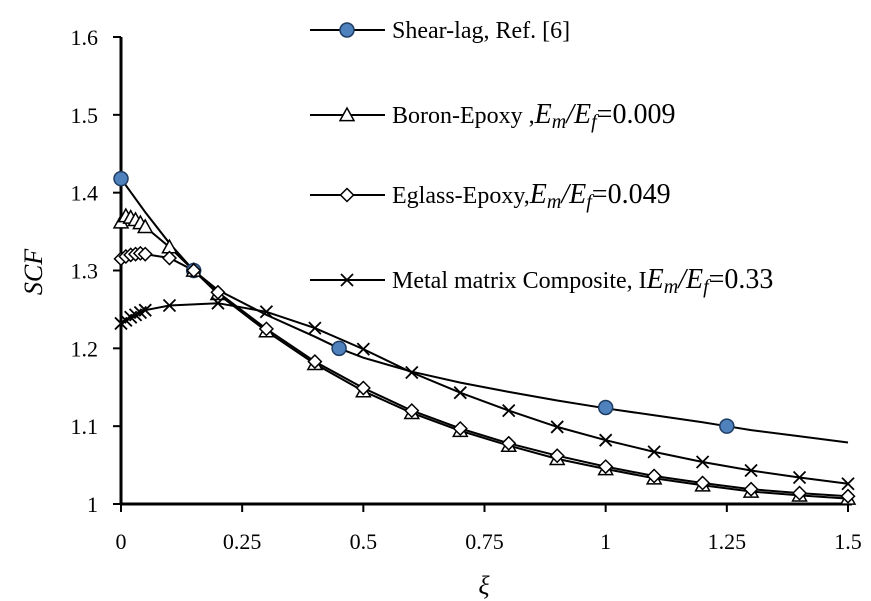 This screenshot has height=601, width=871. I want to click on y-tick-label: 1.6, so click(85, 37).